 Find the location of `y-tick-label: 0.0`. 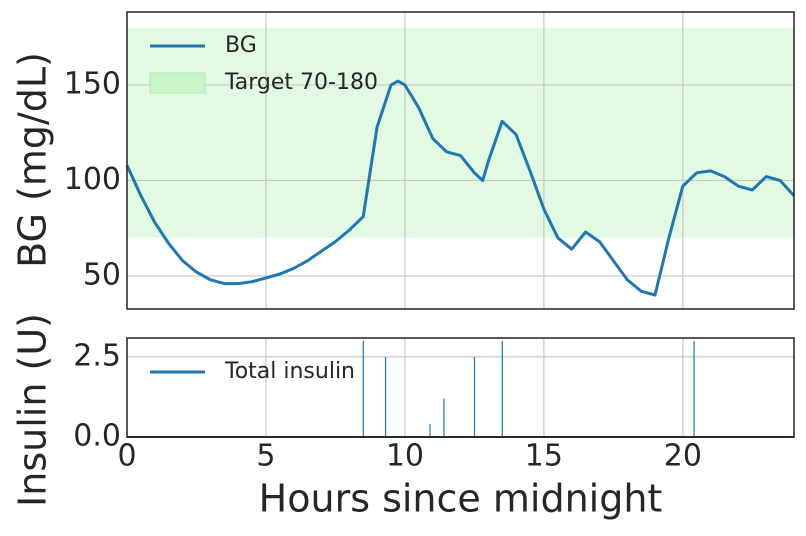

y-tick-label: 0.0 is located at coordinates (97, 436).